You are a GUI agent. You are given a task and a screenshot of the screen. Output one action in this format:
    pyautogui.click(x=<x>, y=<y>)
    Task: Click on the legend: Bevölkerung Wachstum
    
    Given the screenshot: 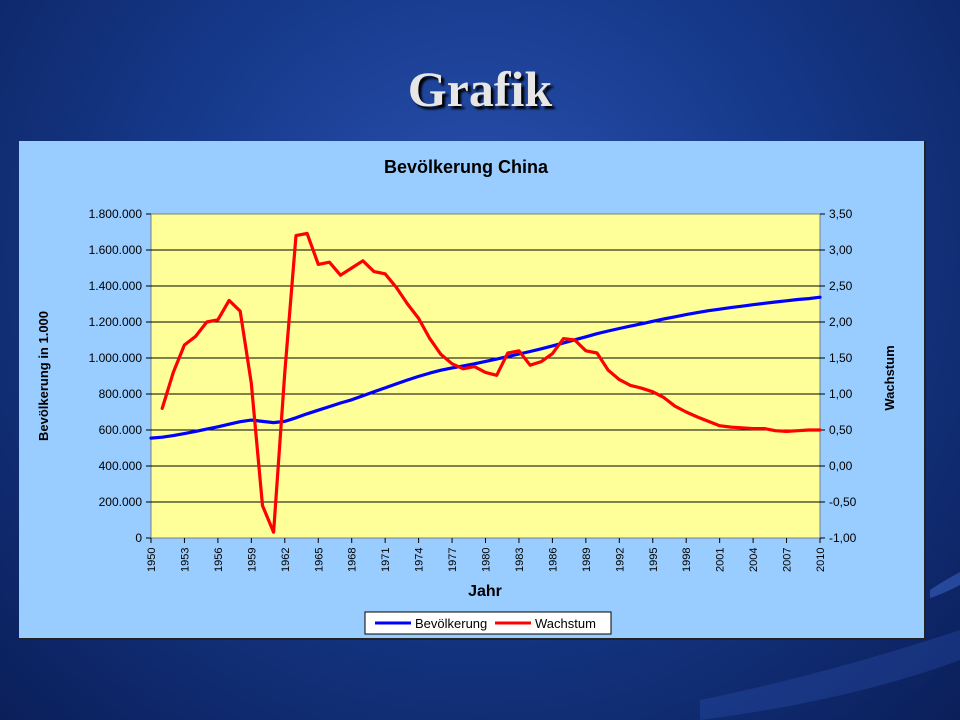 What is the action you would take?
    pyautogui.click(x=488, y=623)
    